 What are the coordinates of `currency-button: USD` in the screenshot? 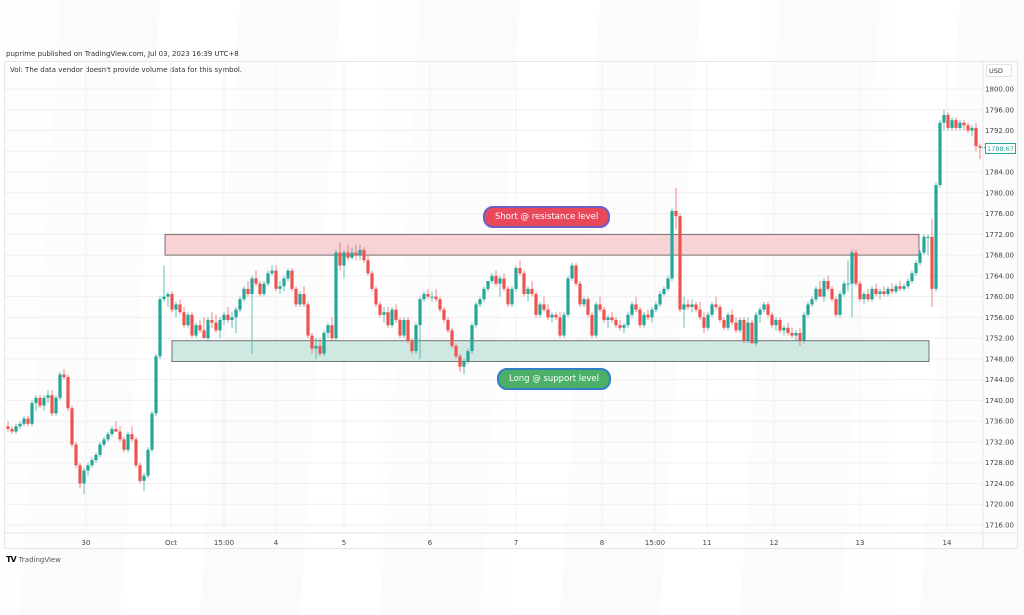 It's located at (999, 70).